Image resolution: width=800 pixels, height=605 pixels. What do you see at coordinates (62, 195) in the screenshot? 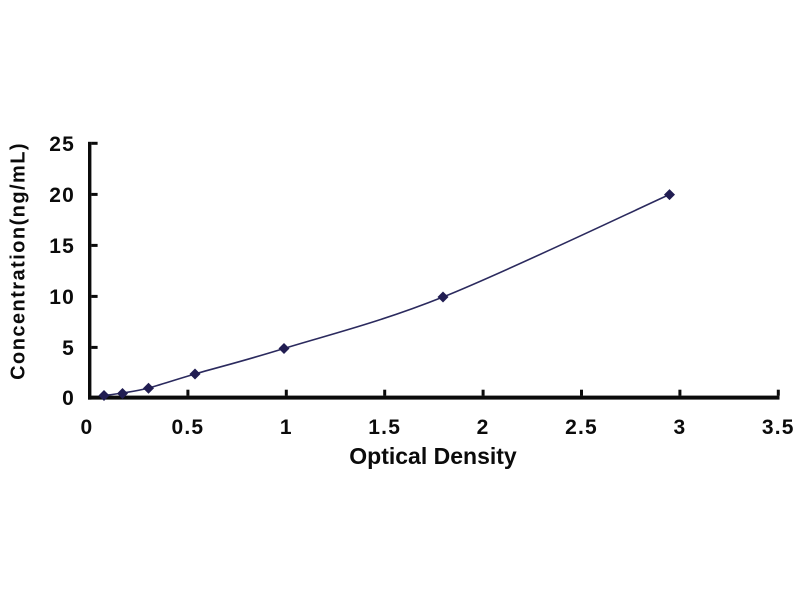
I see `svg-text: 20` at bounding box center [62, 195].